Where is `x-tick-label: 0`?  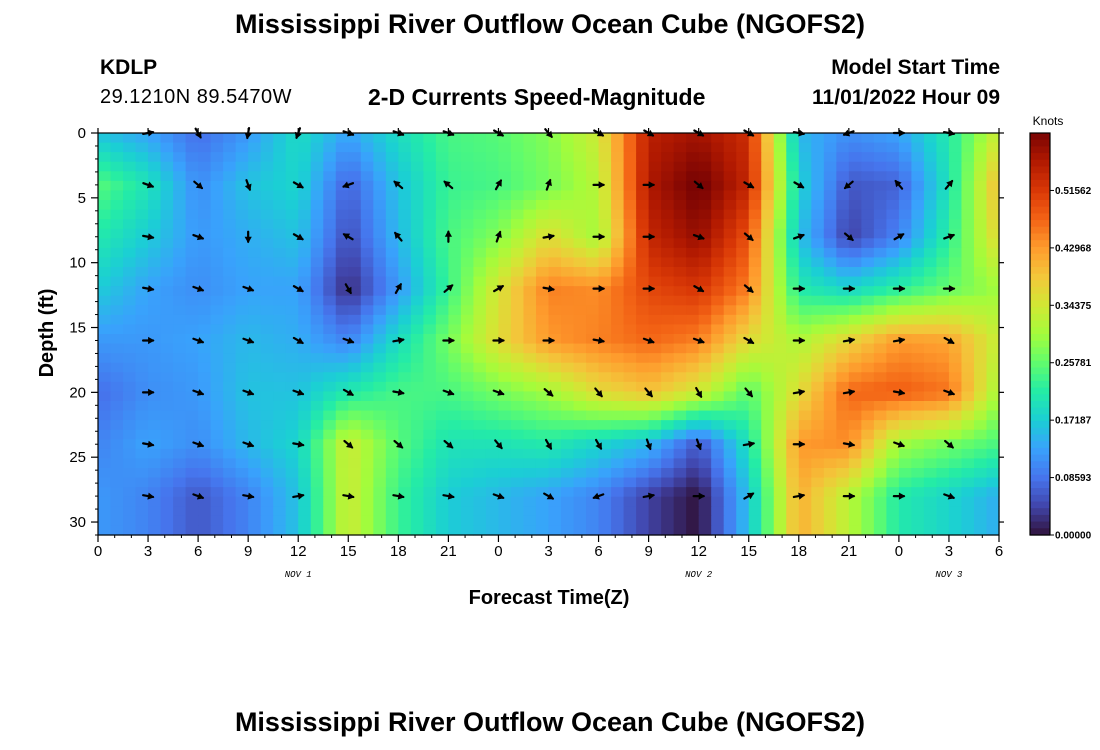 x-tick-label: 0 is located at coordinates (498, 551).